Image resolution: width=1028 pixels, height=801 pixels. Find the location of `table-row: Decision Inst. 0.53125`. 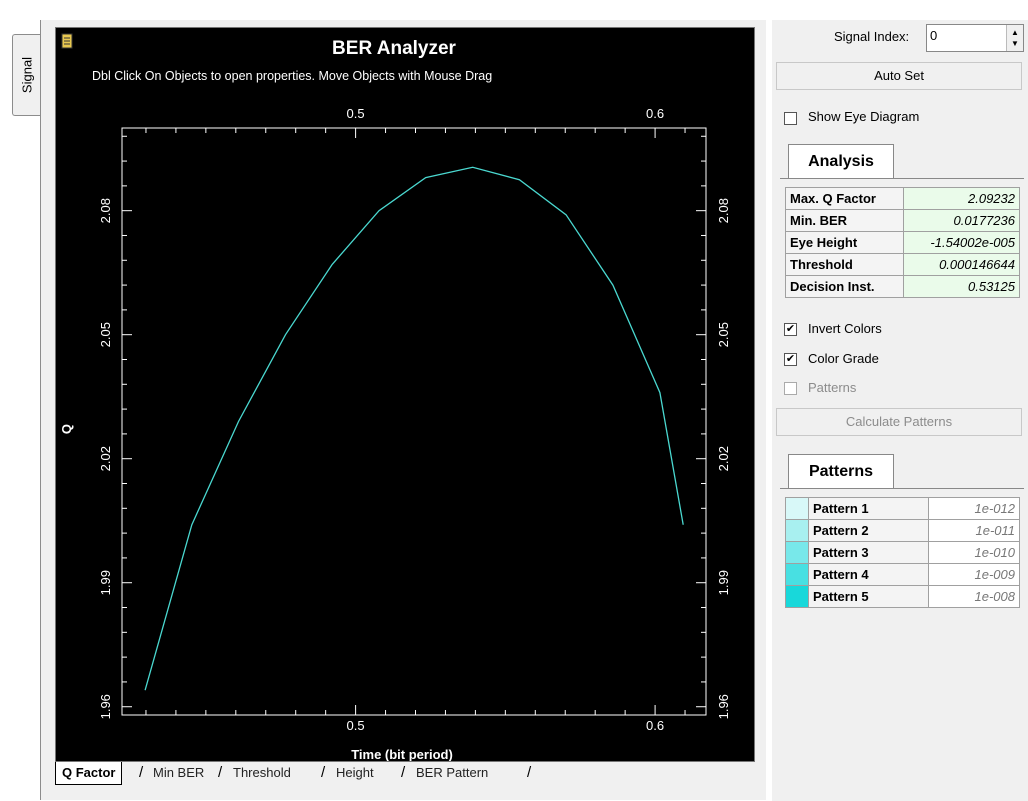

table-row: Decision Inst. 0.53125 is located at coordinates (903, 286).